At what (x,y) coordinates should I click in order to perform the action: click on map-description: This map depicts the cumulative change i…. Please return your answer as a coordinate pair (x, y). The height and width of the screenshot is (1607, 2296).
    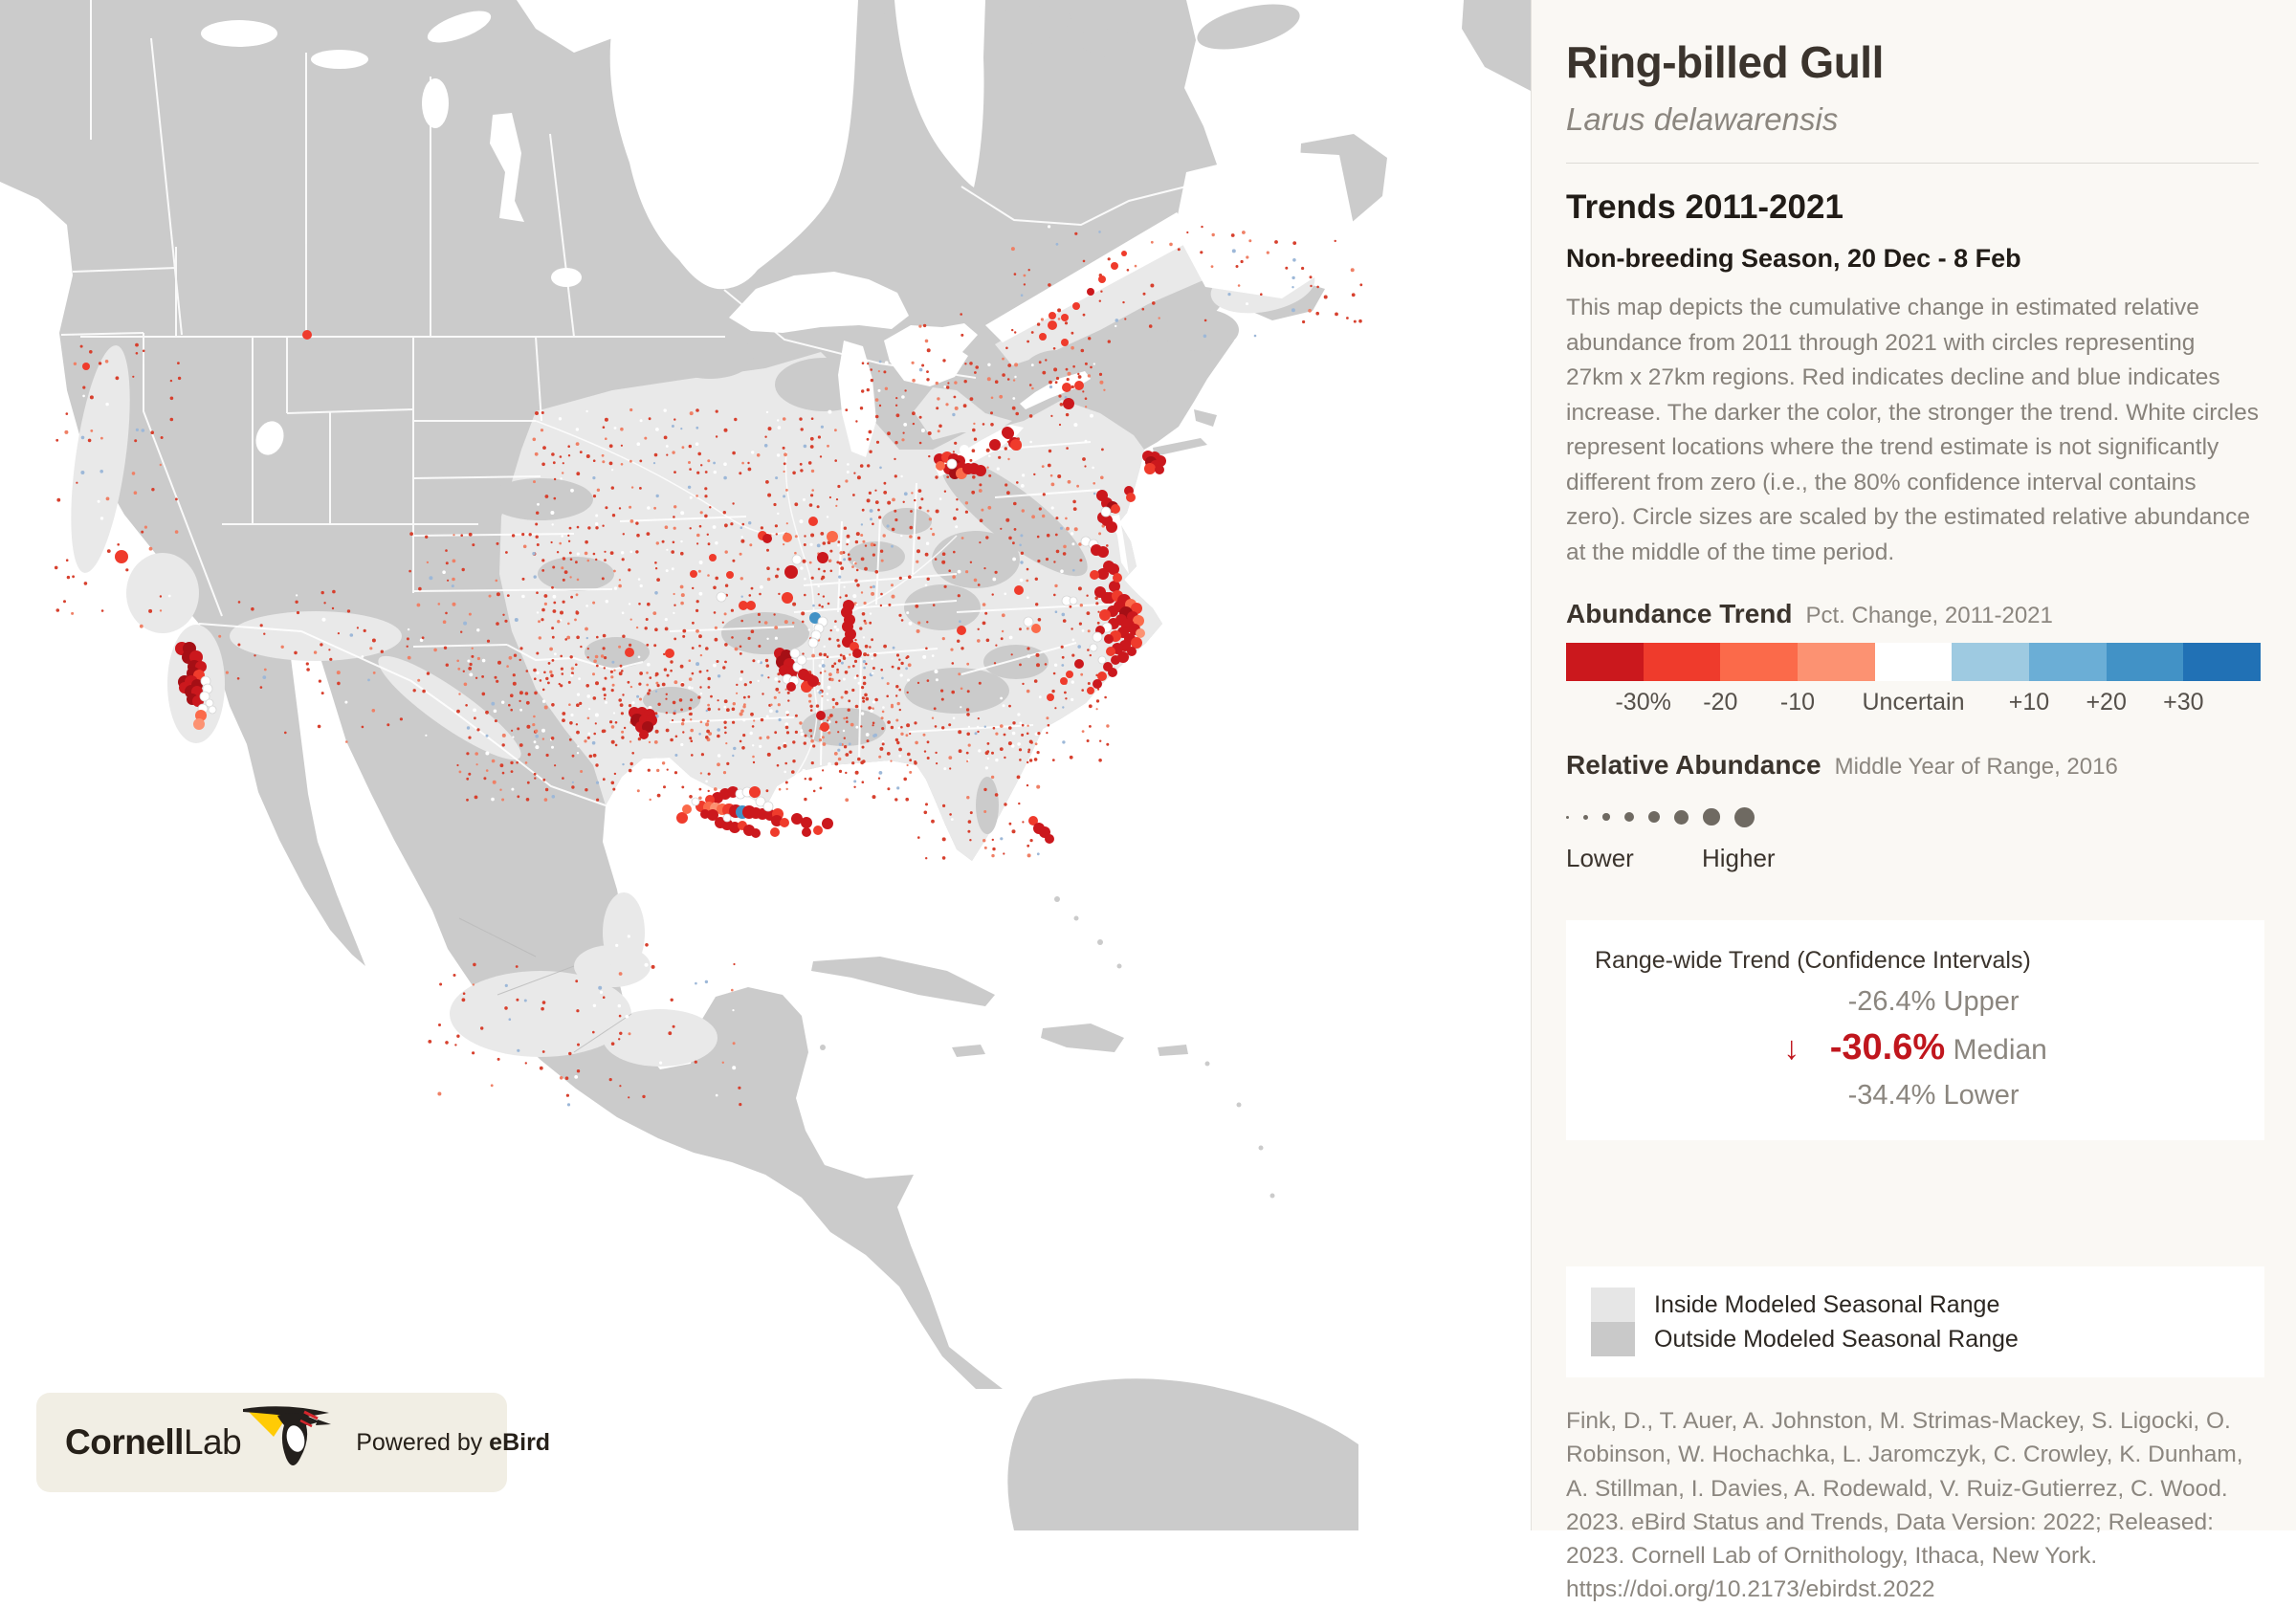
    Looking at the image, I should click on (1913, 430).